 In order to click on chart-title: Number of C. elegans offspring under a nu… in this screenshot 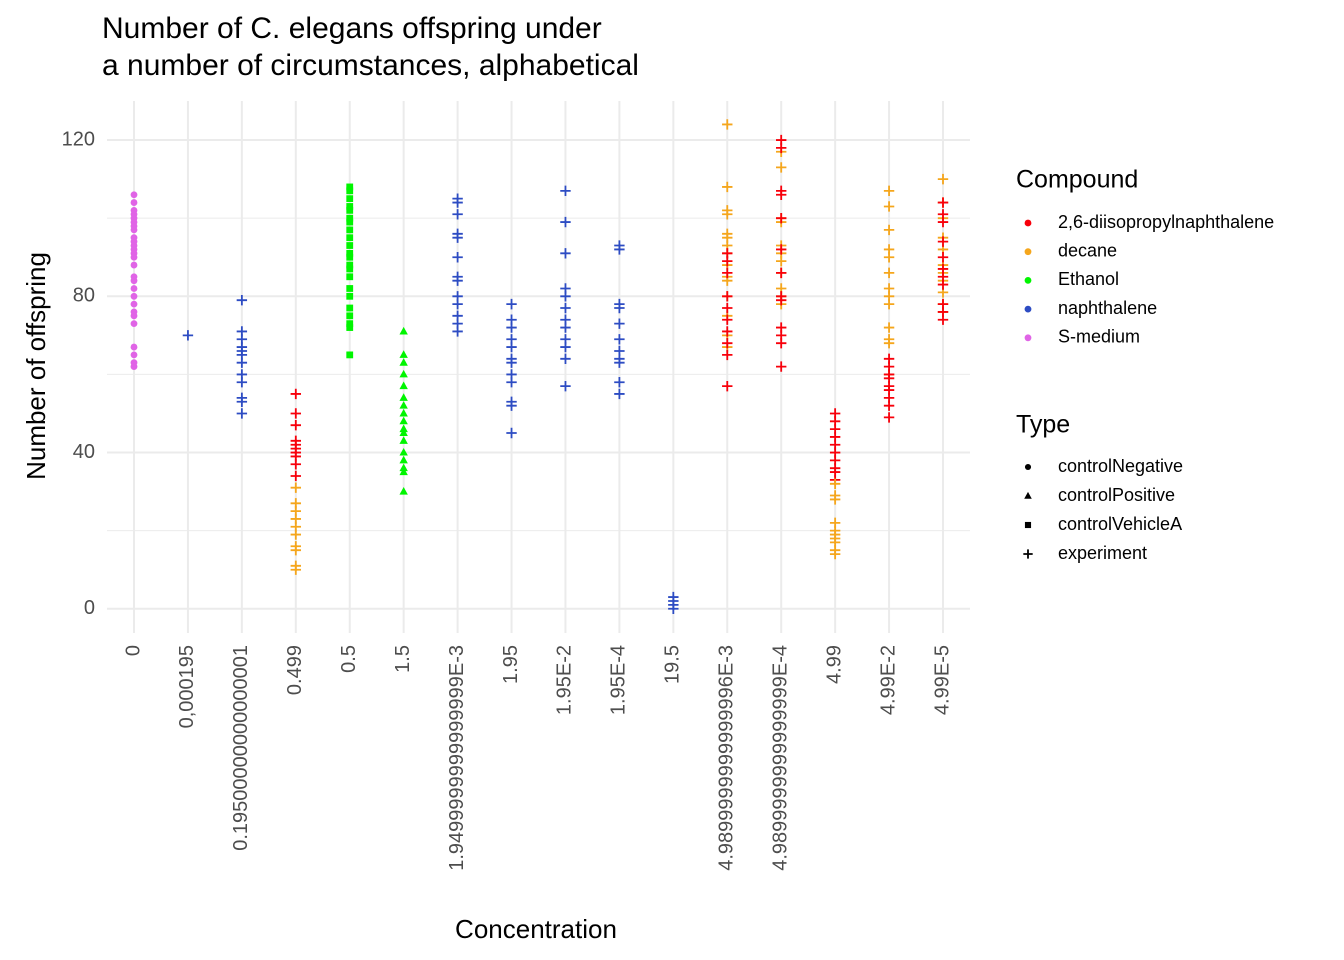, I will do `click(370, 47)`.